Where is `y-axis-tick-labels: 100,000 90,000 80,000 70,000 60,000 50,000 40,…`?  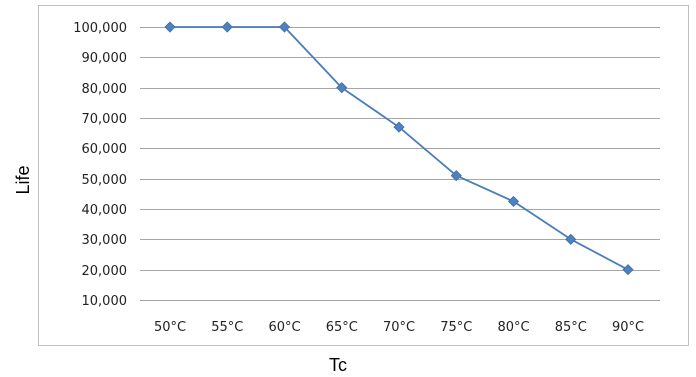 y-axis-tick-labels: 100,000 90,000 80,000 70,000 60,000 50,000 40,… is located at coordinates (100, 165).